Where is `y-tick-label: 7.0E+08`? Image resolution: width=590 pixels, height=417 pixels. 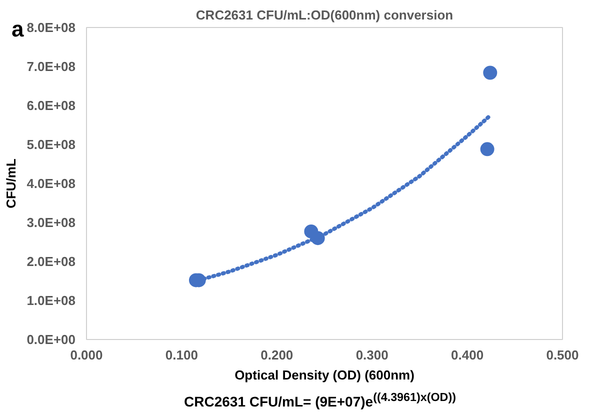 y-tick-label: 7.0E+08 is located at coordinates (51, 66).